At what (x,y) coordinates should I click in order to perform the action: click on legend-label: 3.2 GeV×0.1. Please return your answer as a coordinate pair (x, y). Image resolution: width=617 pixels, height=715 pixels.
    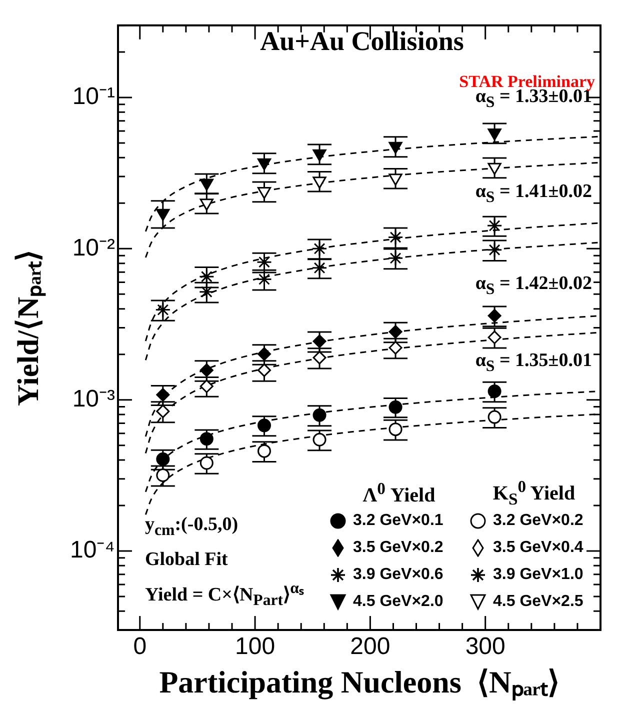
    Looking at the image, I should click on (398, 521).